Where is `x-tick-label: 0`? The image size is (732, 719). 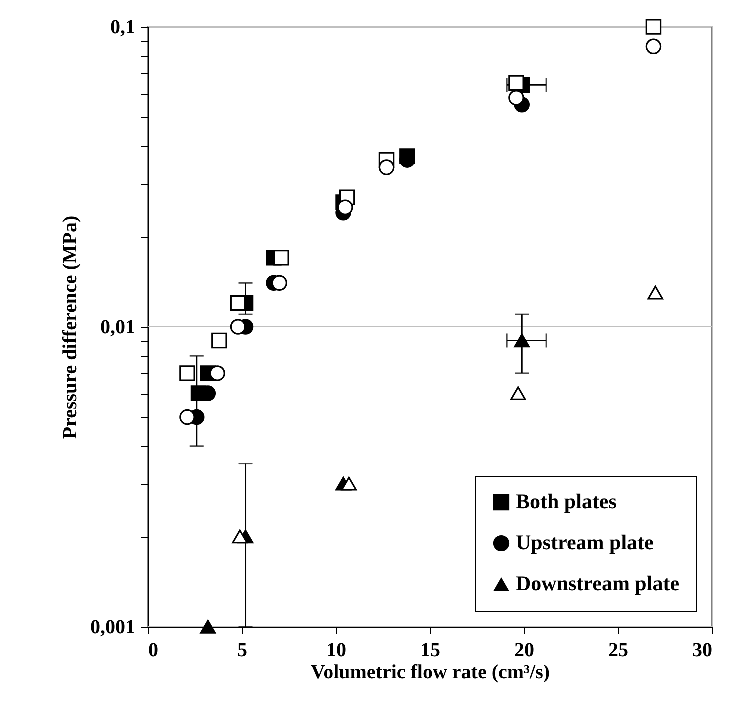 x-tick-label: 0 is located at coordinates (153, 651).